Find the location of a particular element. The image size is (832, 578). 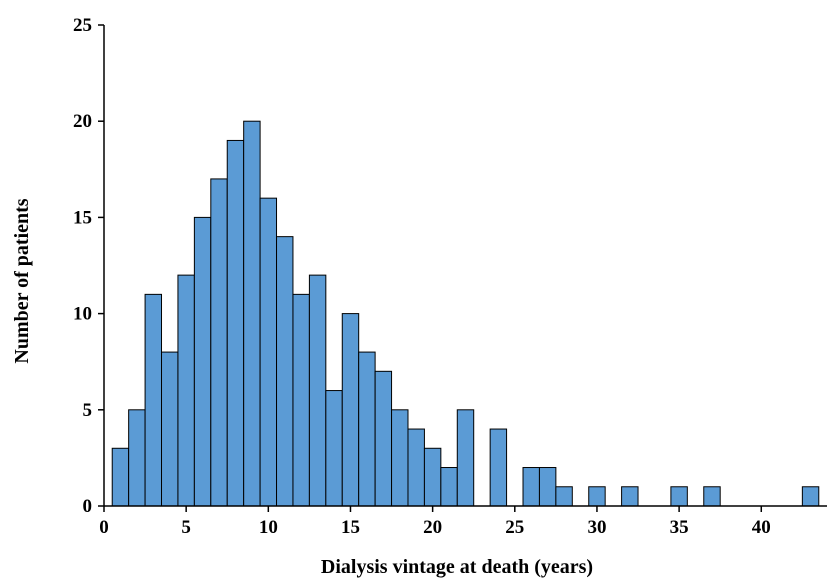

x-tick-label: 10 is located at coordinates (268, 527).